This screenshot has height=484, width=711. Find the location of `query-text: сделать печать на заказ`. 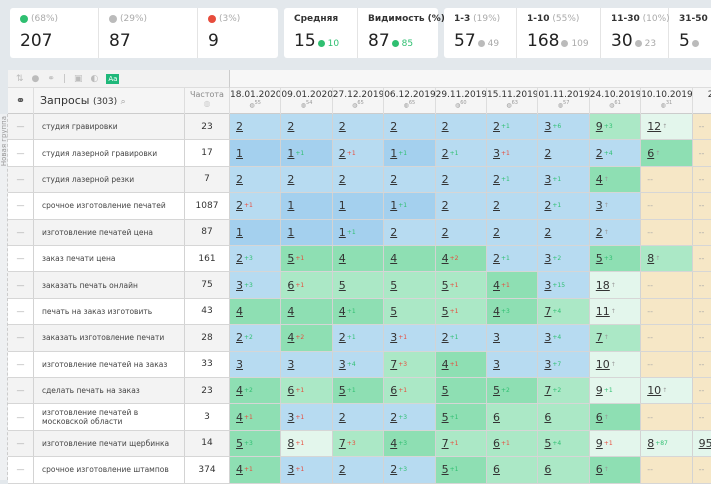

query-text: сделать печать на заказ is located at coordinates (109, 391).